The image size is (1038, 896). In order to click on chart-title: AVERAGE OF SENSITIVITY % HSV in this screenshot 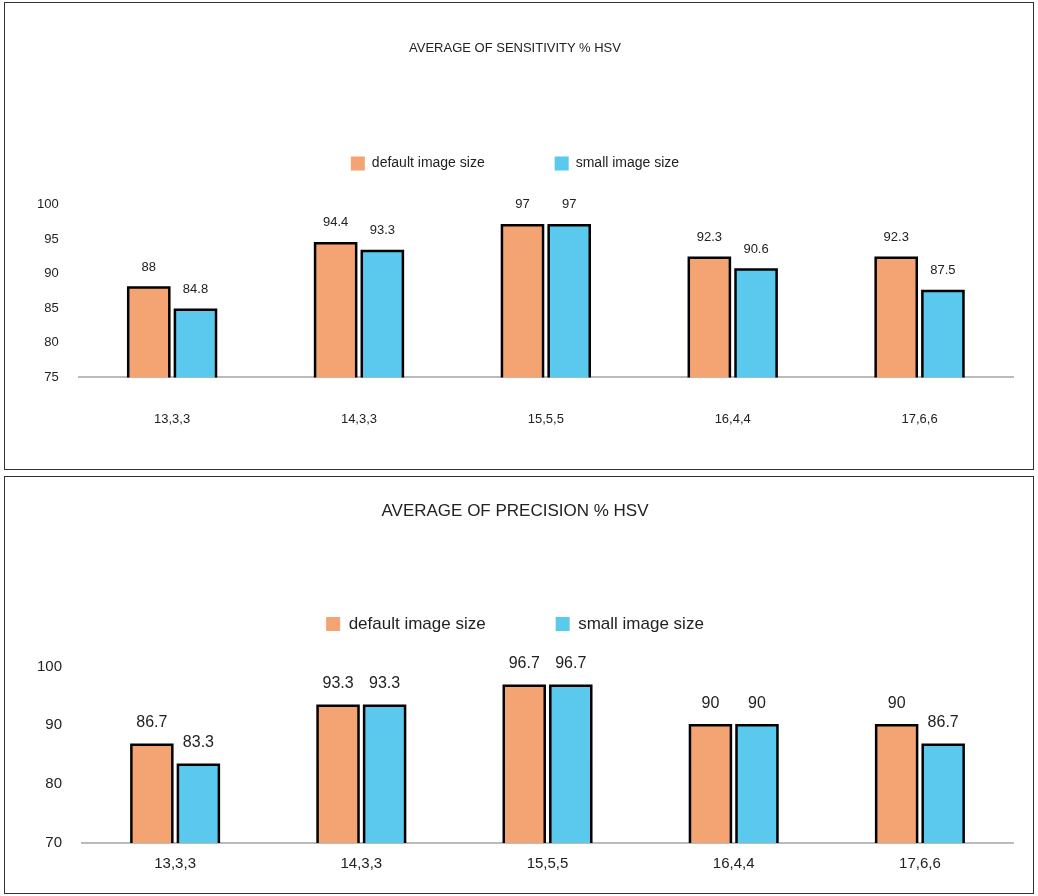, I will do `click(515, 48)`.